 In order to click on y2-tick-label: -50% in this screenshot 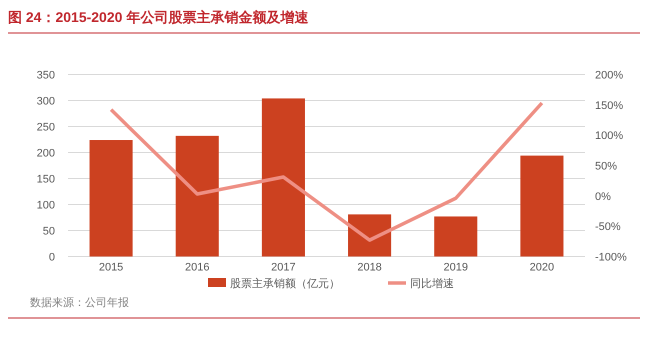, I will do `click(608, 227)`.